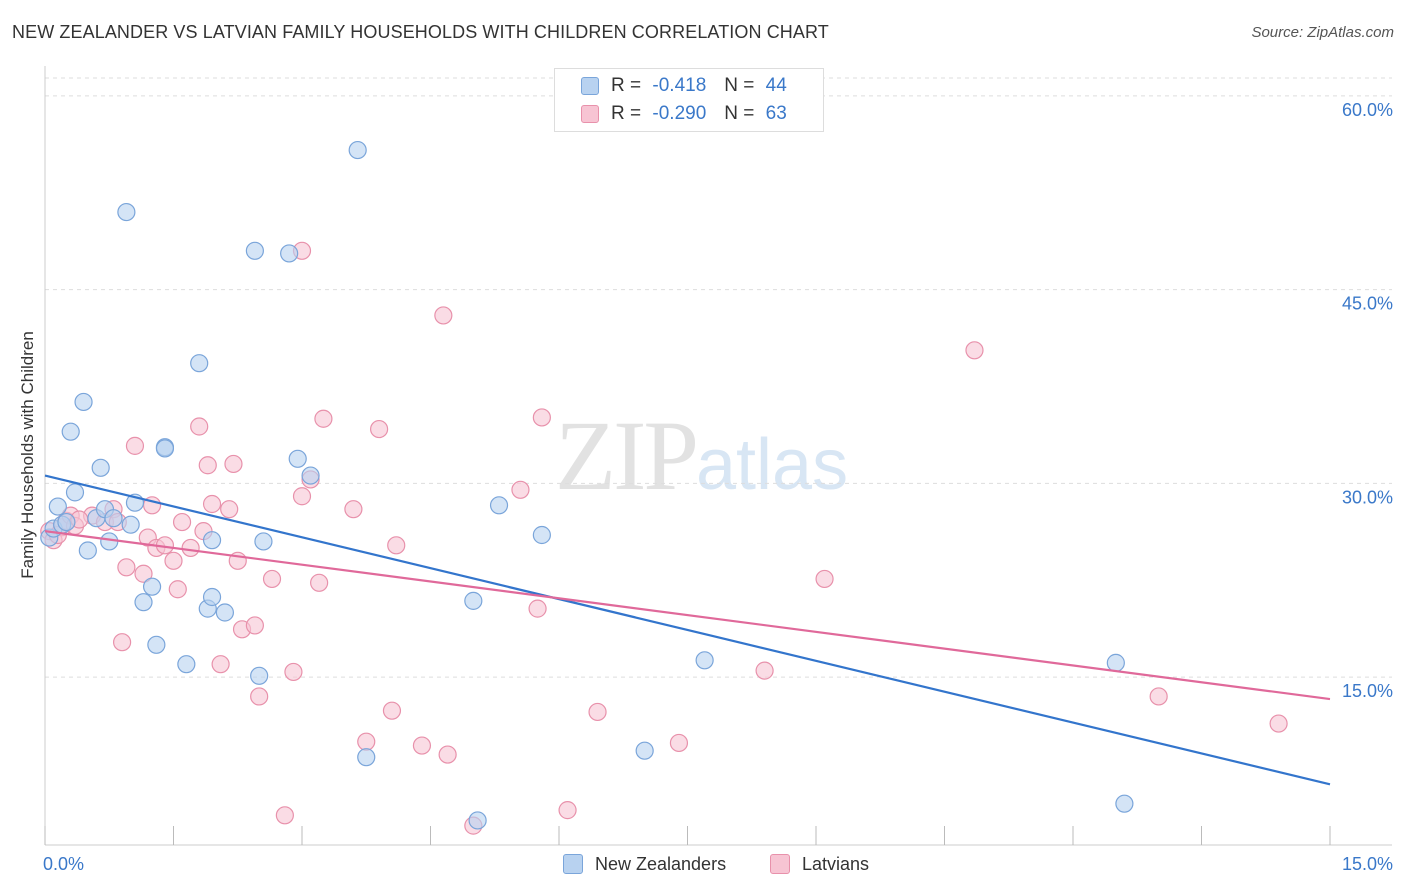 This screenshot has width=1406, height=892. I want to click on y-tick-label: 30.0%, so click(1367, 497).